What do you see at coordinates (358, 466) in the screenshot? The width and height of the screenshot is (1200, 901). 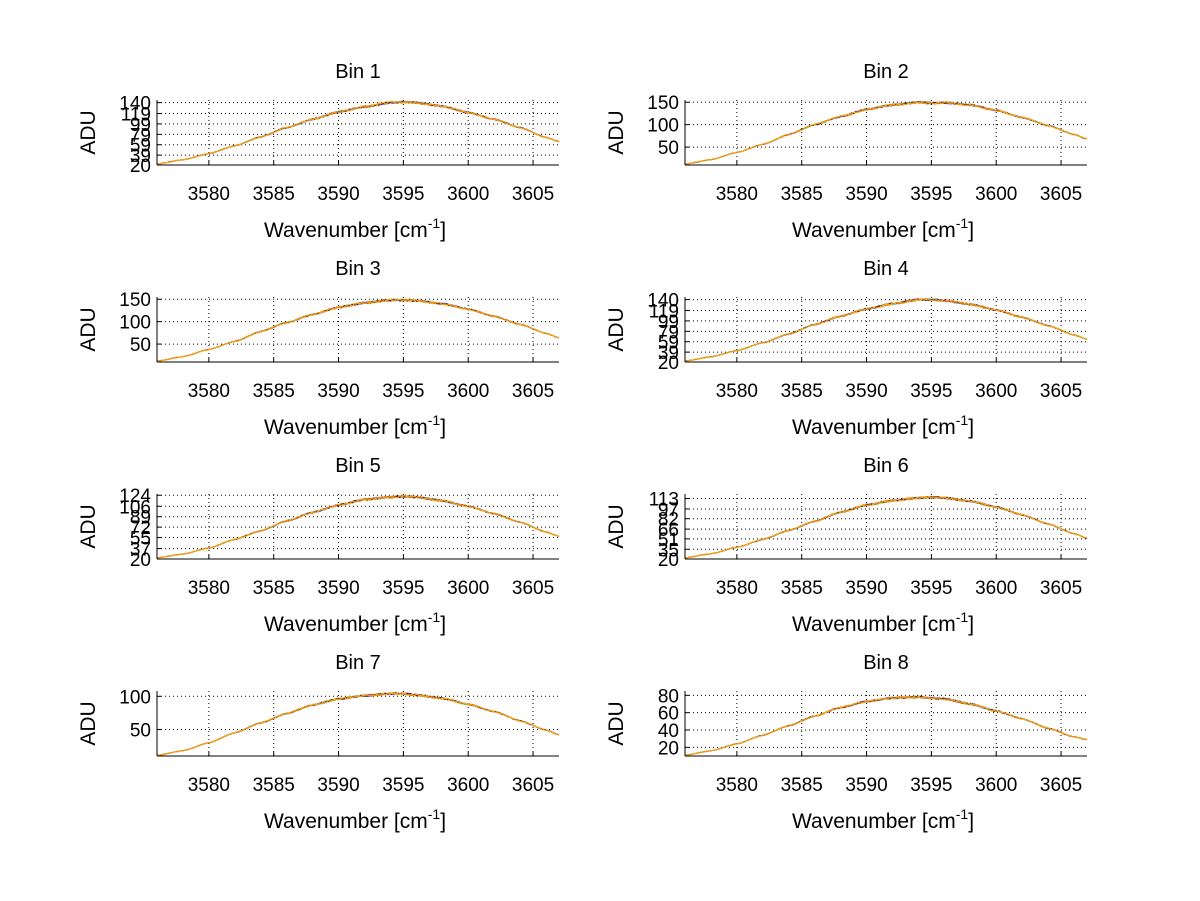 I see `subplot-title: Bin 5` at bounding box center [358, 466].